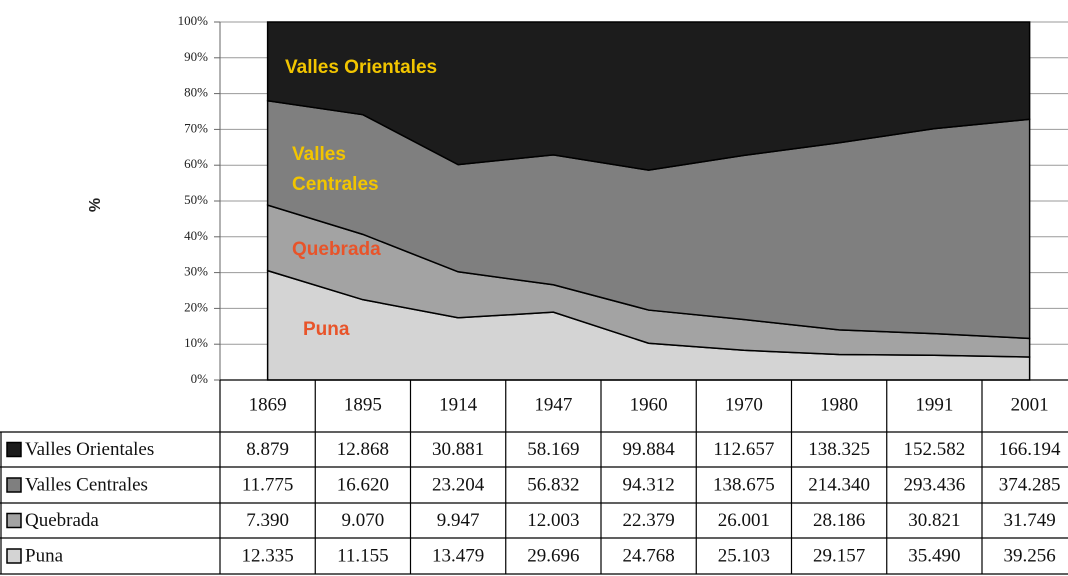 The image size is (1068, 576). I want to click on y-axis-label: %, so click(95, 205).